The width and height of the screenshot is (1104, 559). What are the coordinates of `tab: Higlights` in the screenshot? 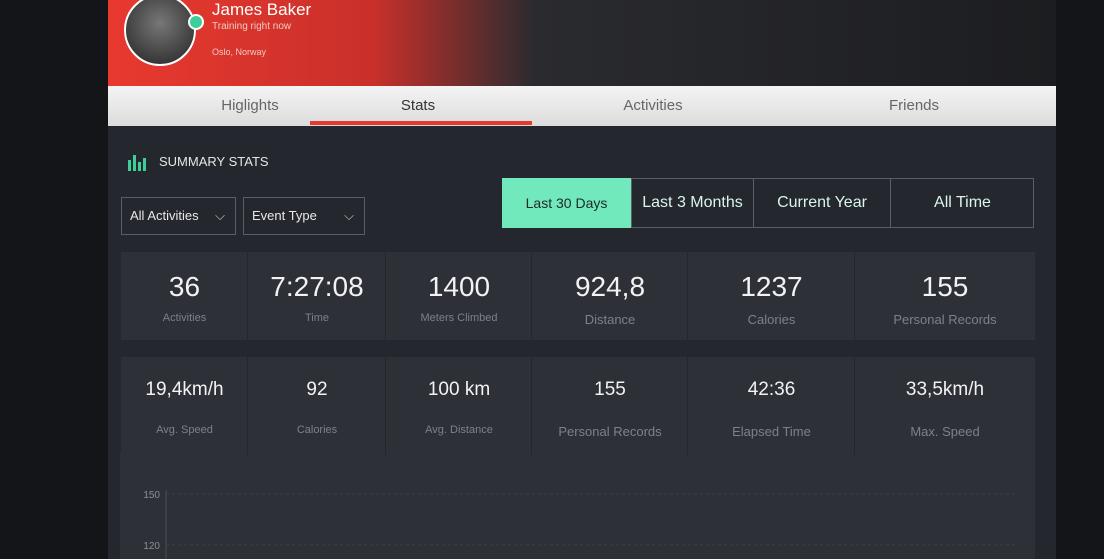 It's located at (250, 105).